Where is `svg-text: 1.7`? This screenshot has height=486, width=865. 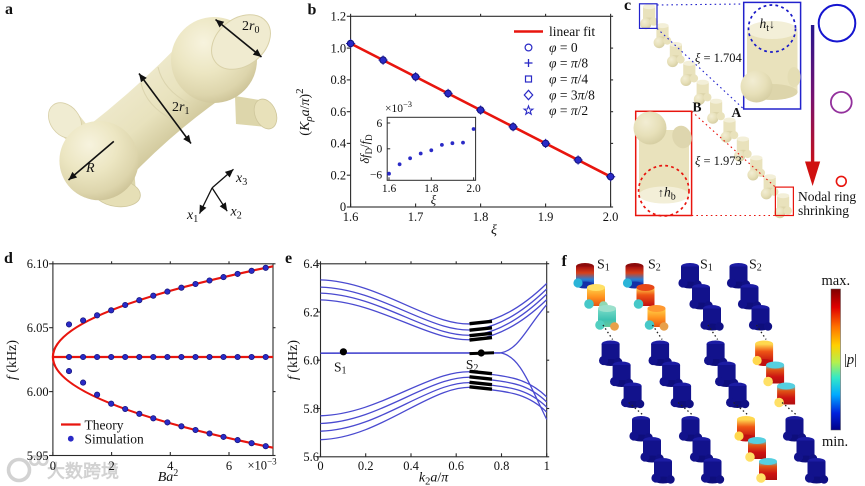
svg-text: 1.7 is located at coordinates (416, 217).